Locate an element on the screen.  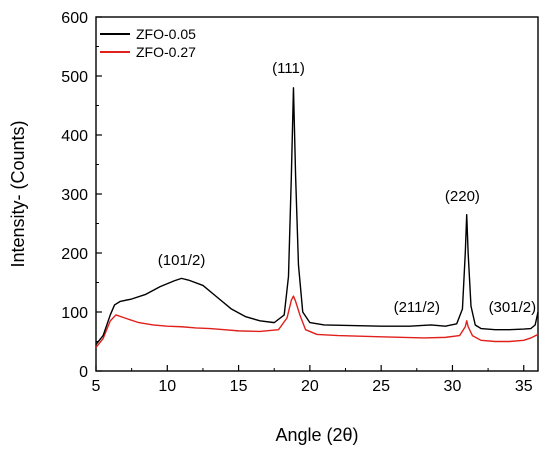
x-tick-label: 20 is located at coordinates (310, 386).